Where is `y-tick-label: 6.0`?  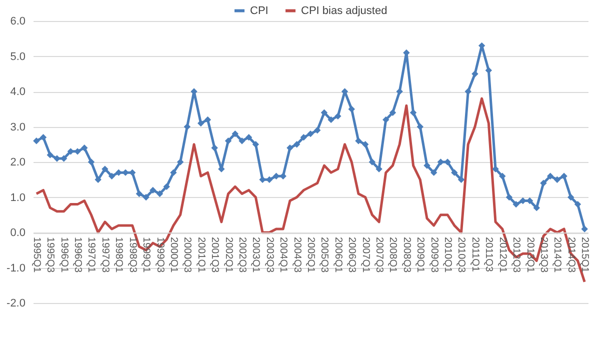
y-tick-label: 6.0 is located at coordinates (18, 22).